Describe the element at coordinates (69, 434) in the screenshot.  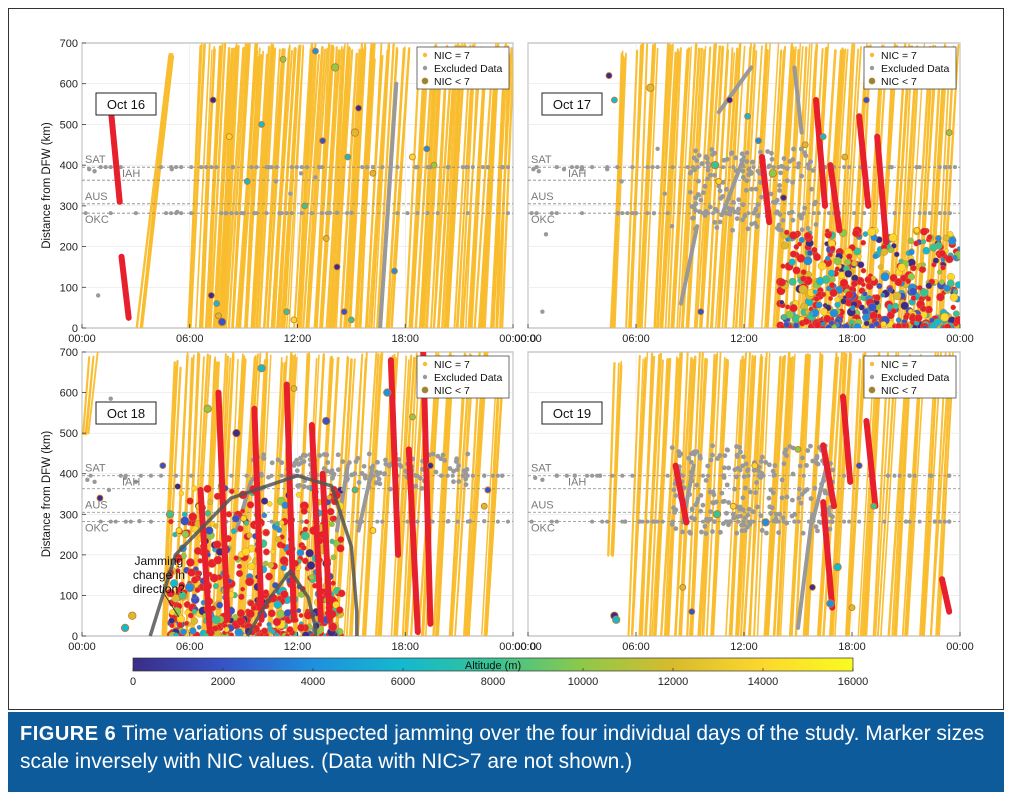
I see `y-tick-label: 500` at that location.